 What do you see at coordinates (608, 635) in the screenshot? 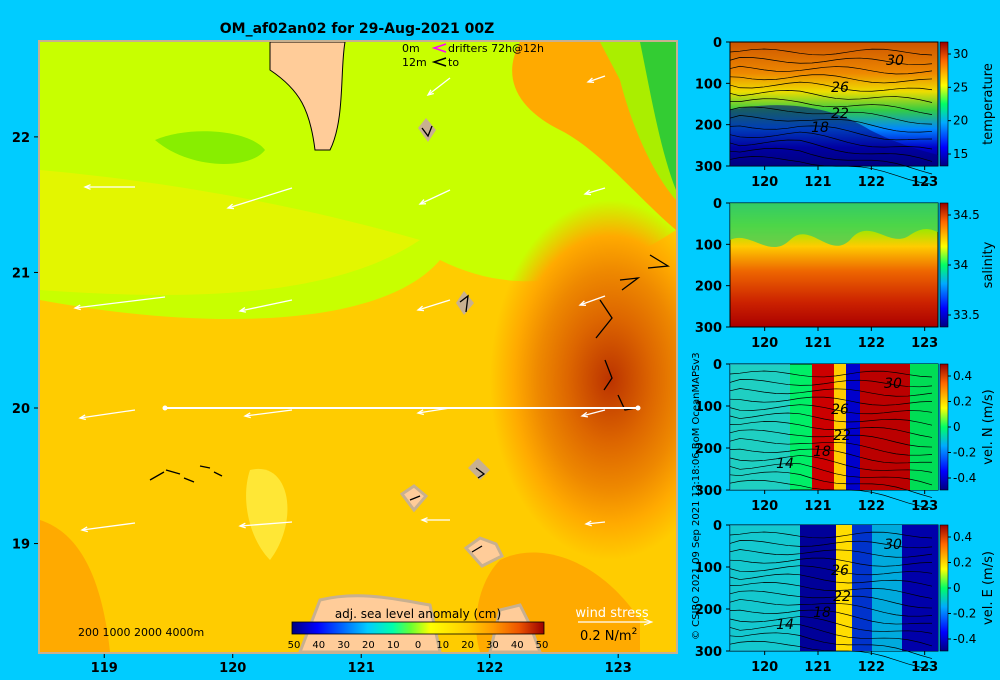
I see `wind-scale-value: 0.2 N/m2` at bounding box center [608, 635].